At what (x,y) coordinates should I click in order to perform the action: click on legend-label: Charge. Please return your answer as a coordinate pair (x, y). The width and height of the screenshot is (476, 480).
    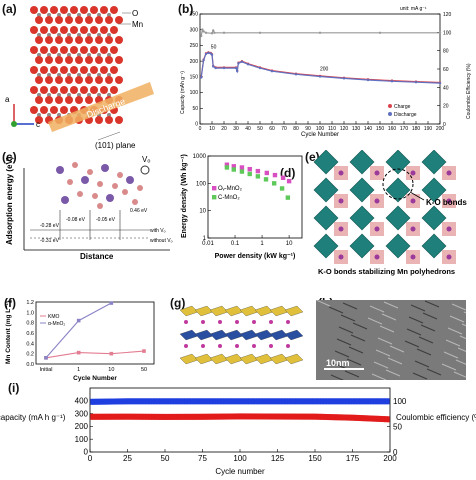
    Looking at the image, I should click on (402, 107).